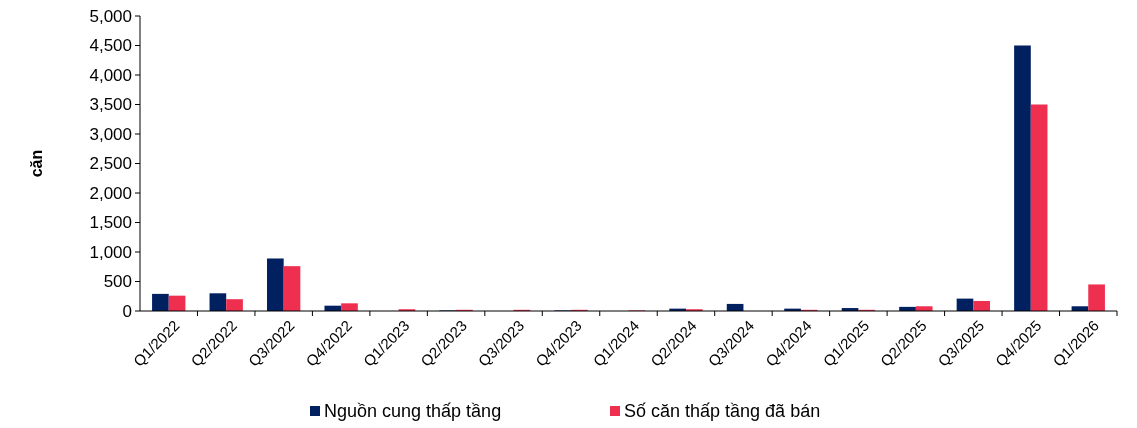  I want to click on y-tick-label: 0, so click(127, 311).